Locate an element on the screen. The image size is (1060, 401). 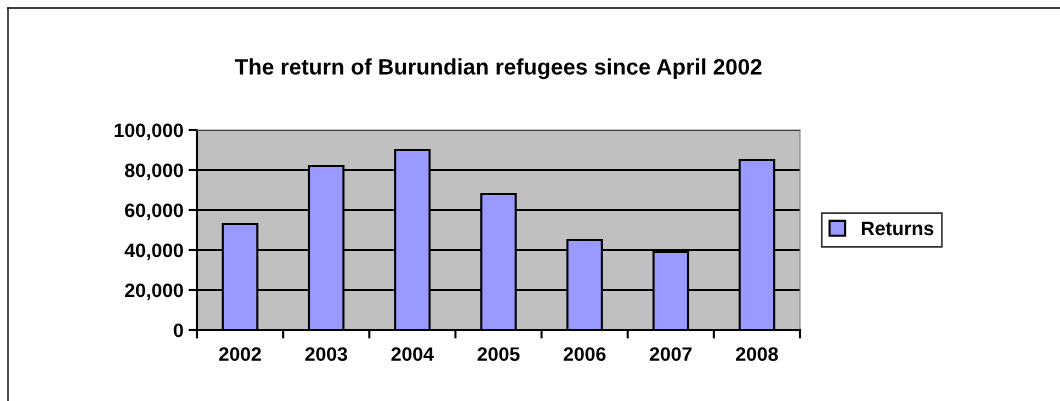
y-tick-label: 20,000 is located at coordinates (154, 292).